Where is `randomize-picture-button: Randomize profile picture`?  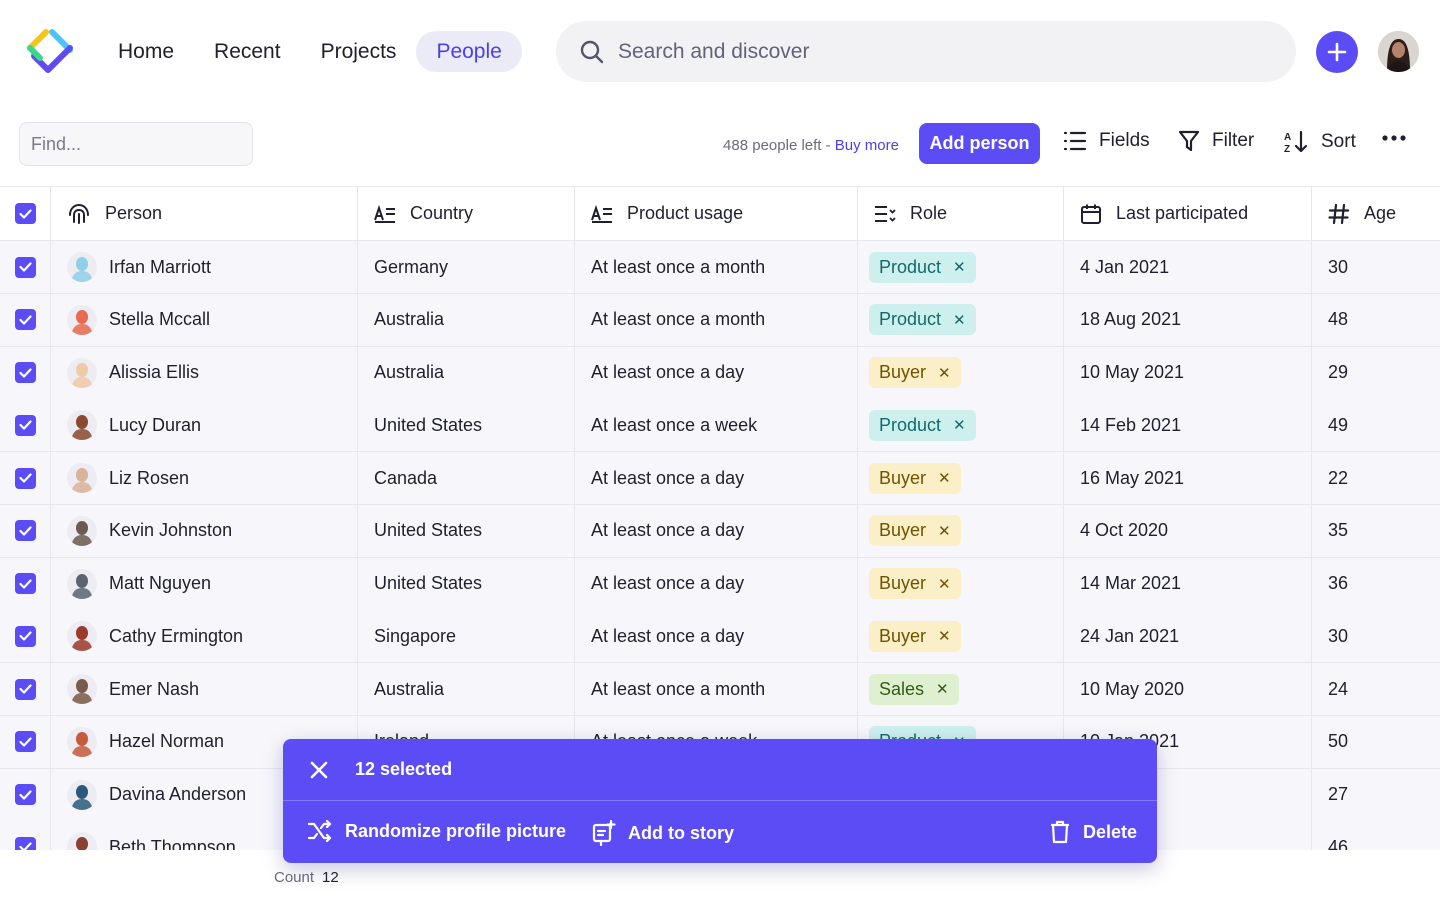 randomize-picture-button: Randomize profile picture is located at coordinates (436, 831).